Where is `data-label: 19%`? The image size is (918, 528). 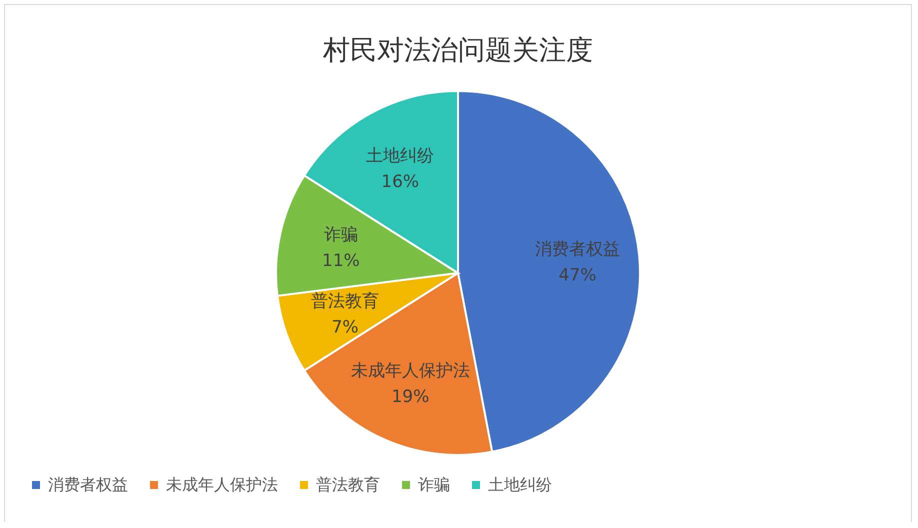
data-label: 19% is located at coordinates (410, 397).